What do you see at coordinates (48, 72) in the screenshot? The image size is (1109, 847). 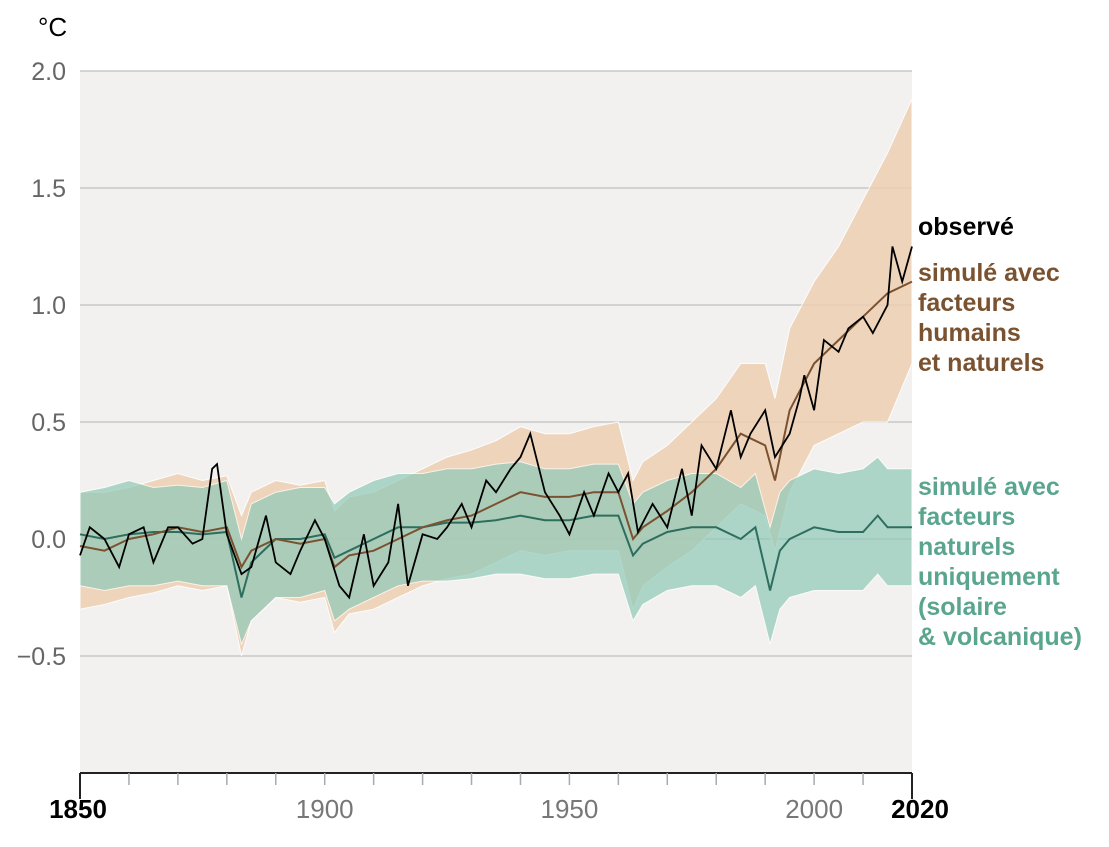 I see `y-tick-label: 2.0` at bounding box center [48, 72].